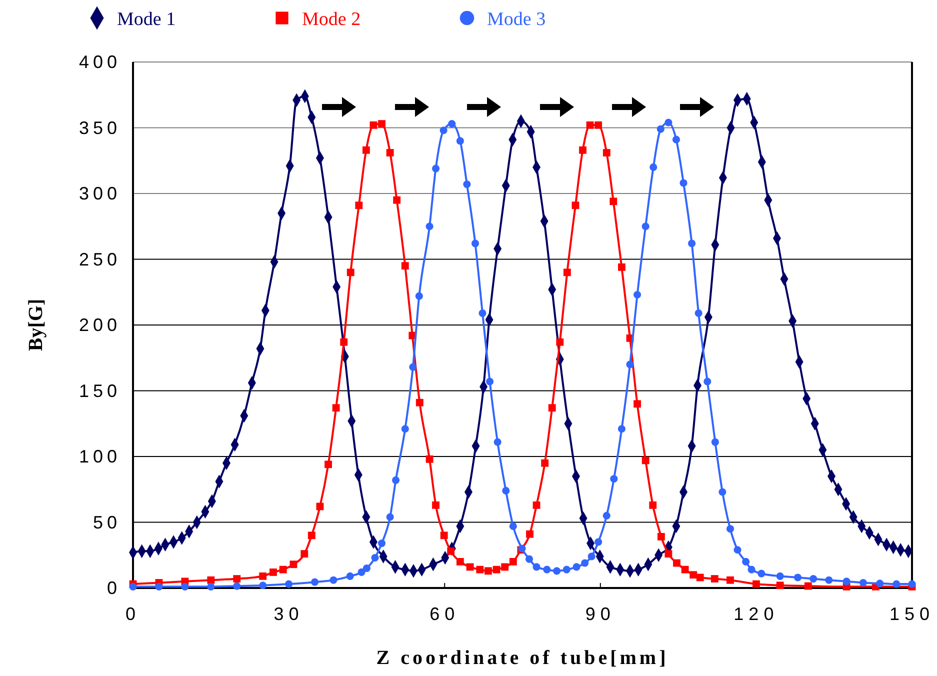 The height and width of the screenshot is (676, 937). Describe the element at coordinates (912, 614) in the screenshot. I see `x-tick-label: 150` at that location.